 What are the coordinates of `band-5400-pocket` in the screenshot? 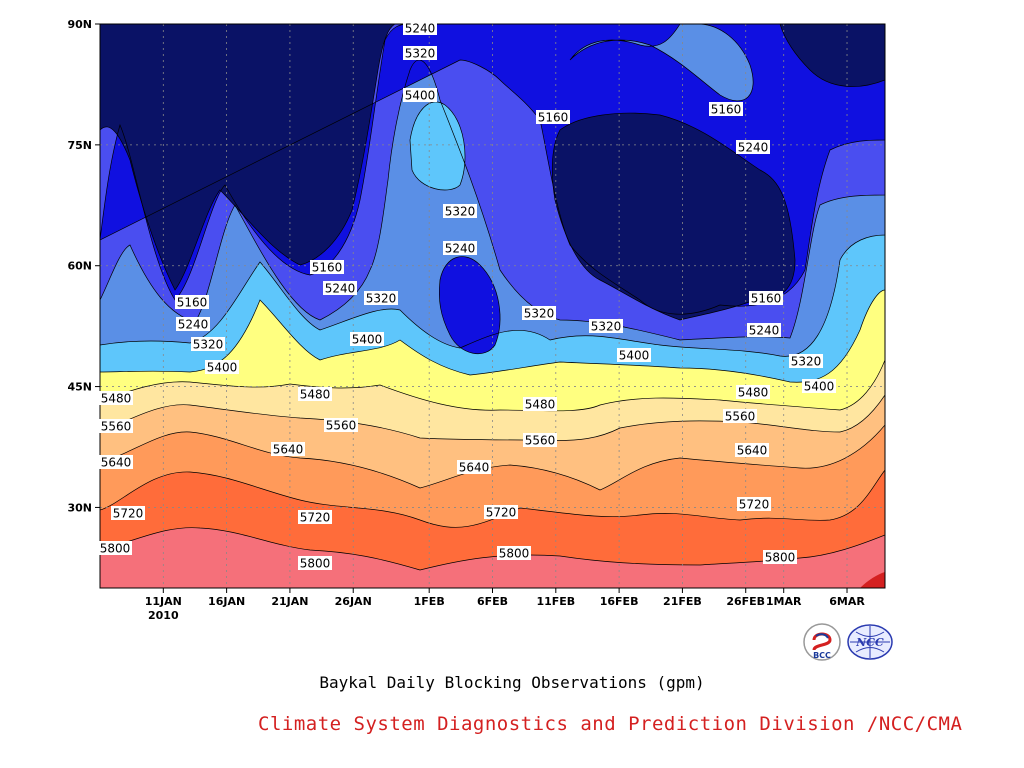 It's located at (437, 145).